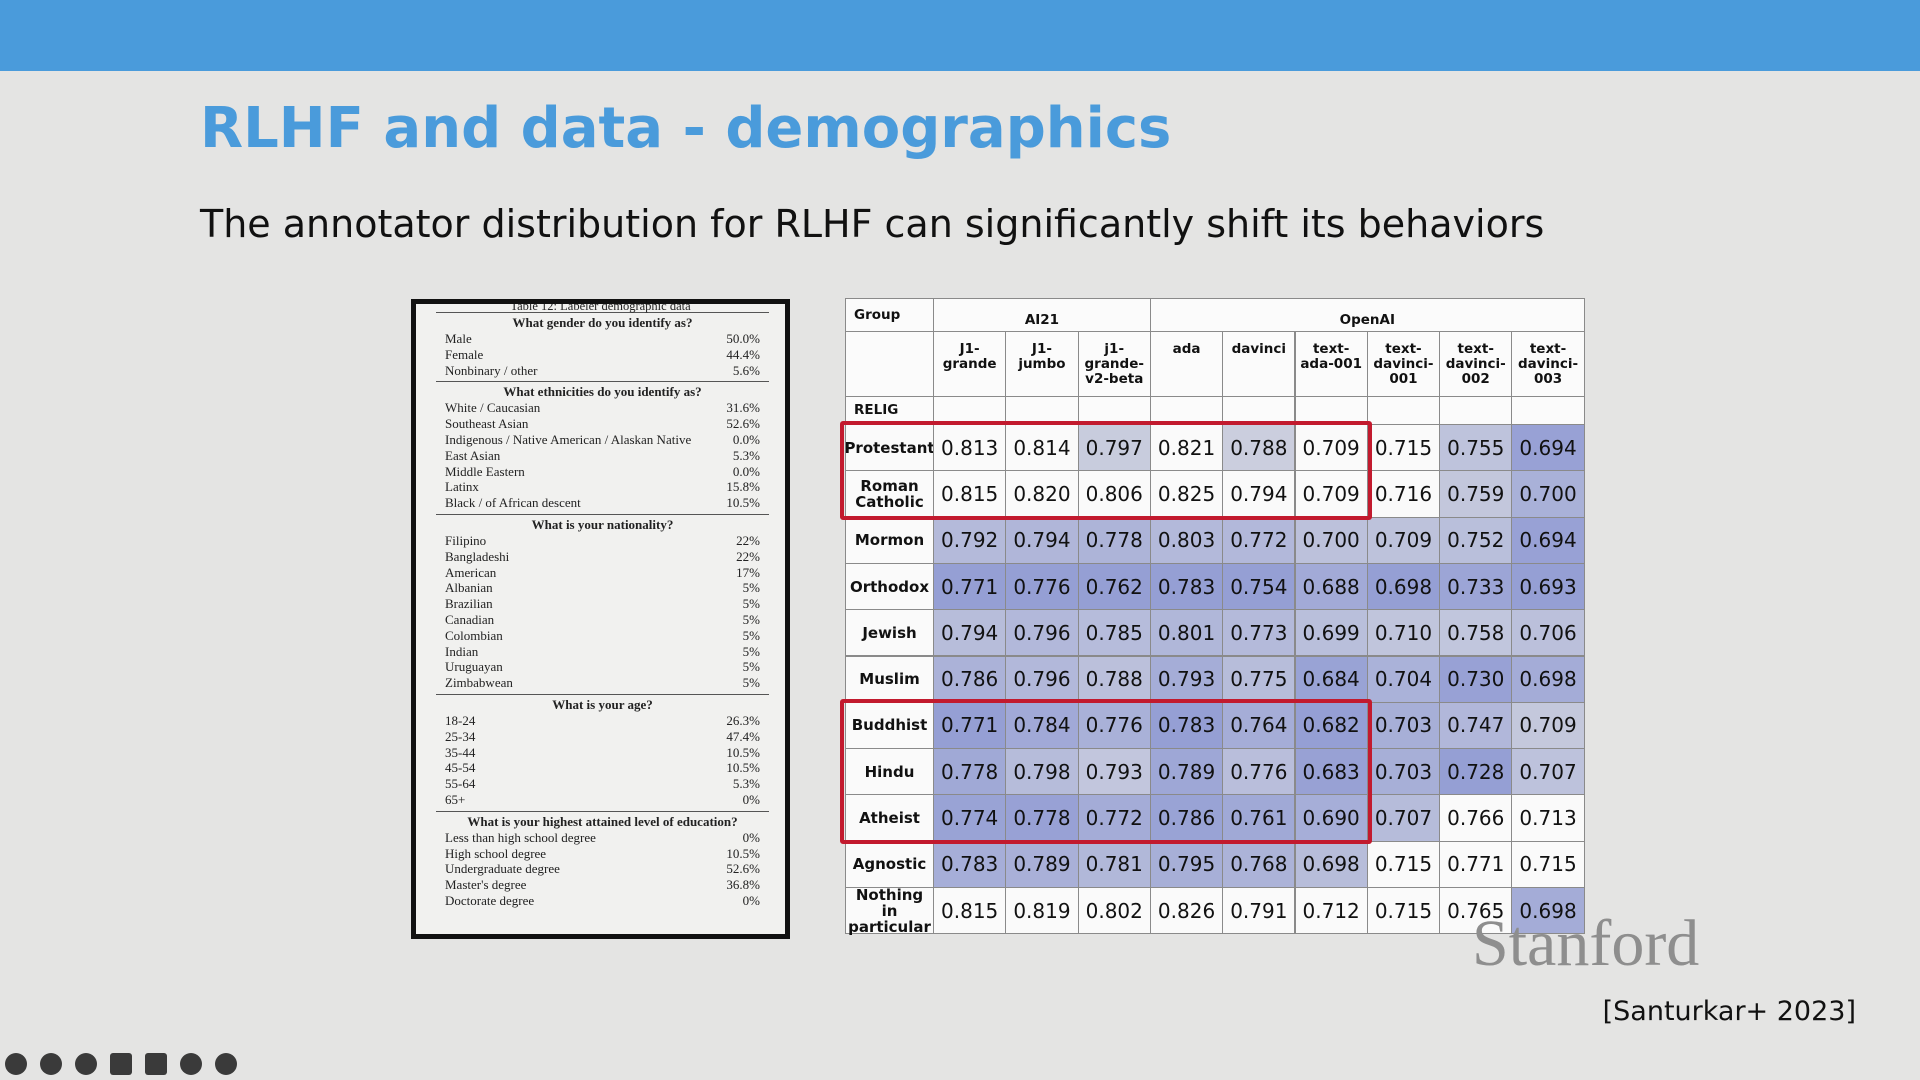  What do you see at coordinates (513, 503) in the screenshot?
I see `row-label: Black / of African descent` at bounding box center [513, 503].